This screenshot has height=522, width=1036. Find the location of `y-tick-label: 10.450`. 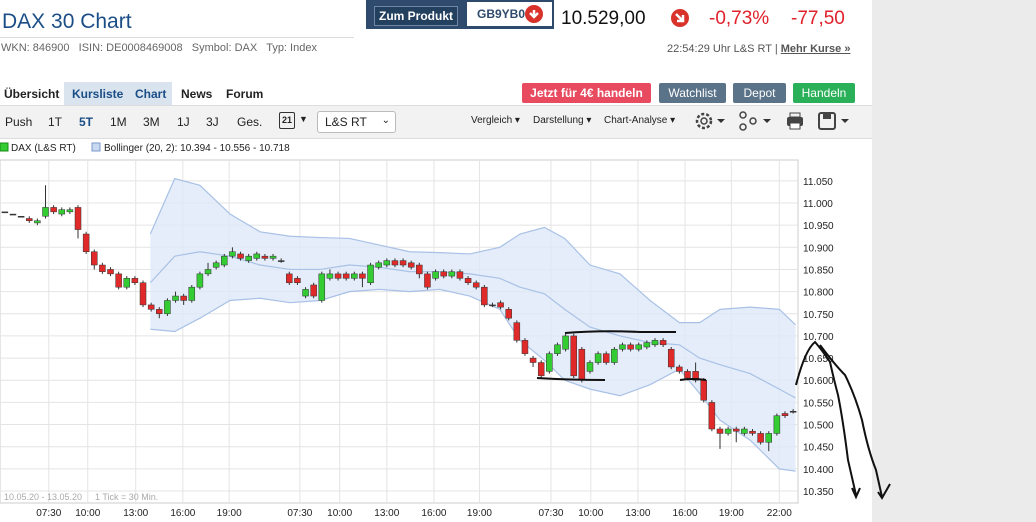

y-tick-label: 10.450 is located at coordinates (818, 448).